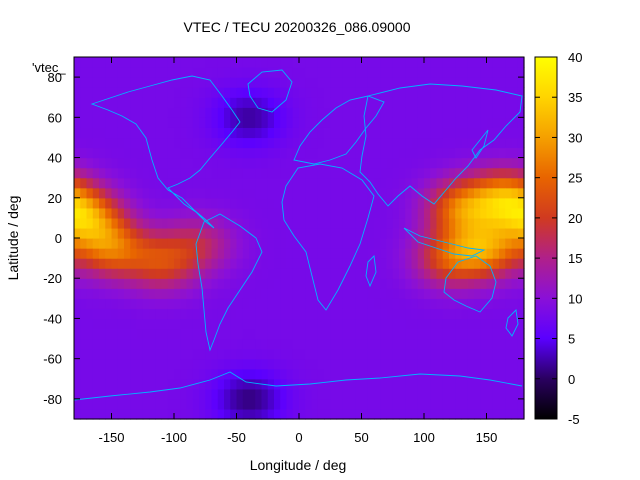 This screenshot has width=640, height=480. What do you see at coordinates (487, 437) in the screenshot?
I see `x-tick-label: 150` at bounding box center [487, 437].